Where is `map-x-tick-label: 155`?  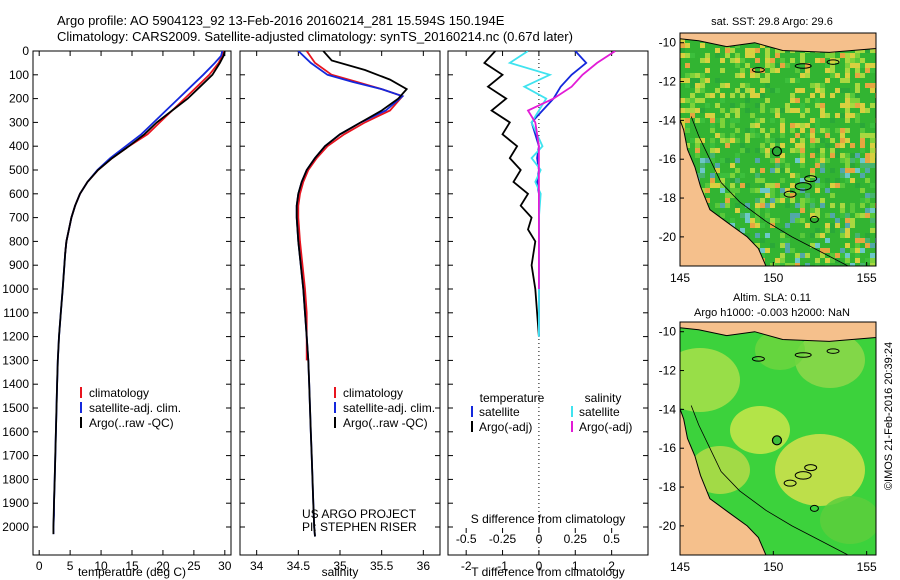
map-x-tick-label: 155 is located at coordinates (867, 567).